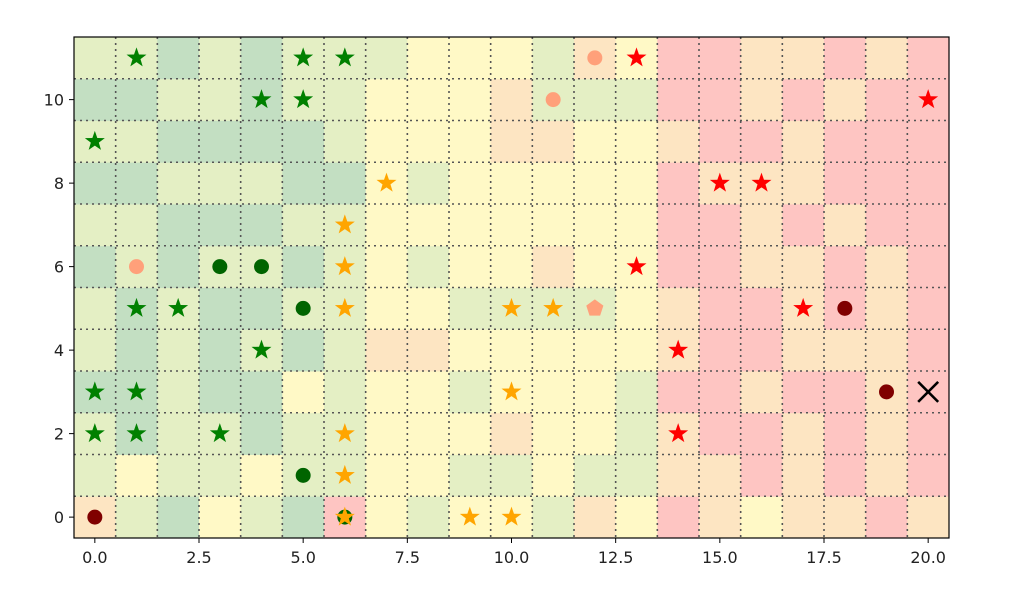 This screenshot has width=1023, height=602. Describe the element at coordinates (59, 309) in the screenshot. I see `y-axis: 0 2 4 6 8 10` at that location.